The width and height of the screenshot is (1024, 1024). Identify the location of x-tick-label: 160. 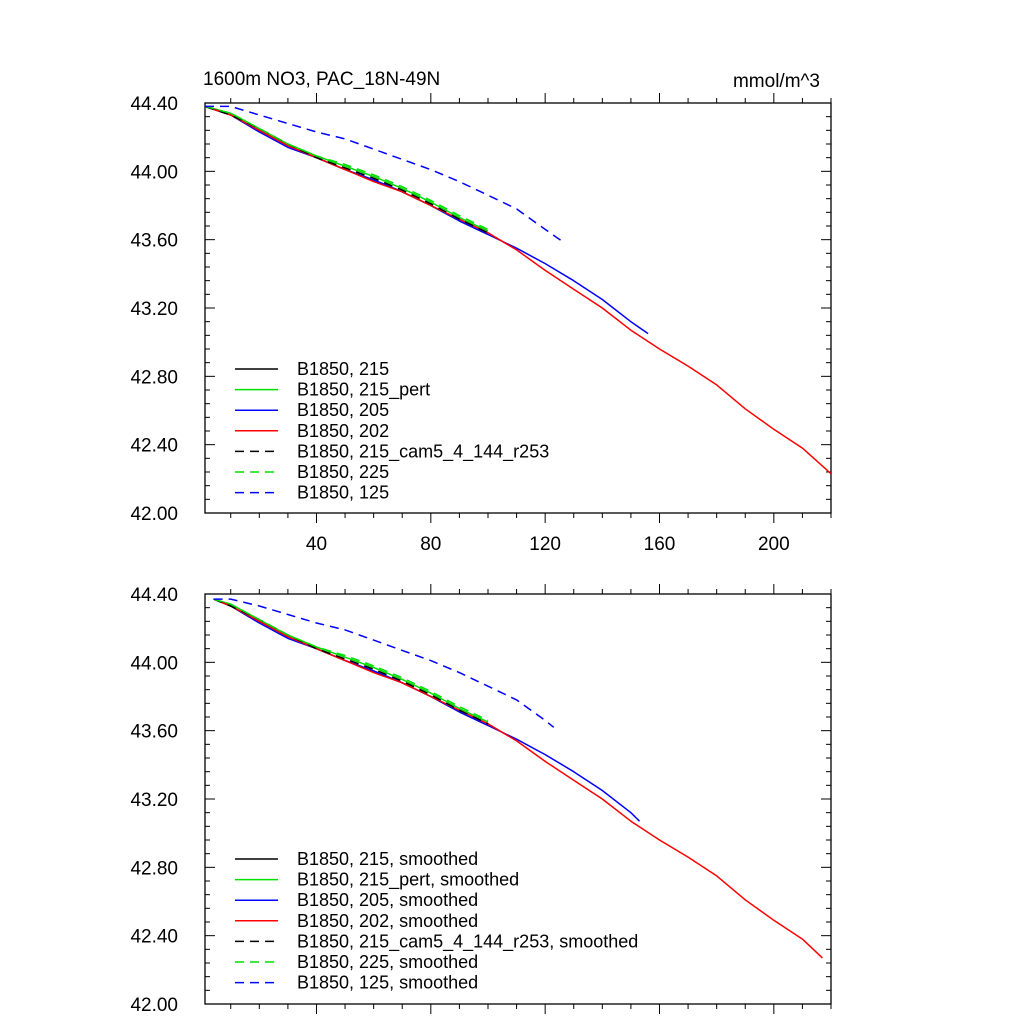
(660, 544).